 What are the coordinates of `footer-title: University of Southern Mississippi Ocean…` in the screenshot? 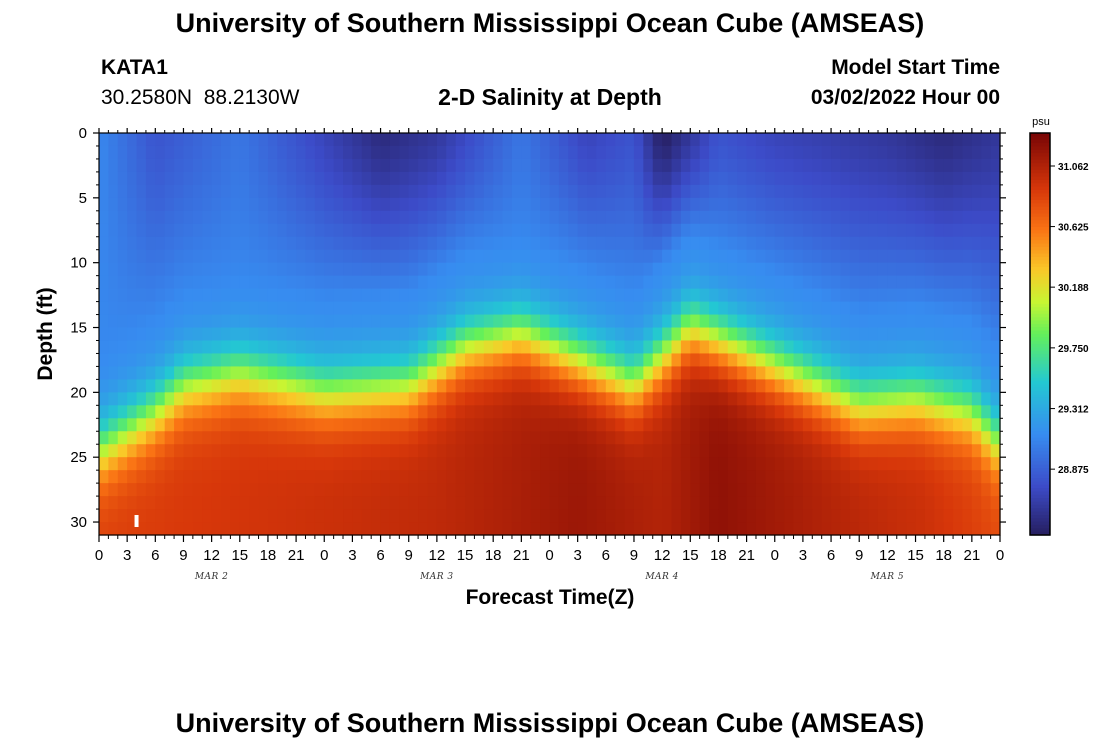 It's located at (550, 723).